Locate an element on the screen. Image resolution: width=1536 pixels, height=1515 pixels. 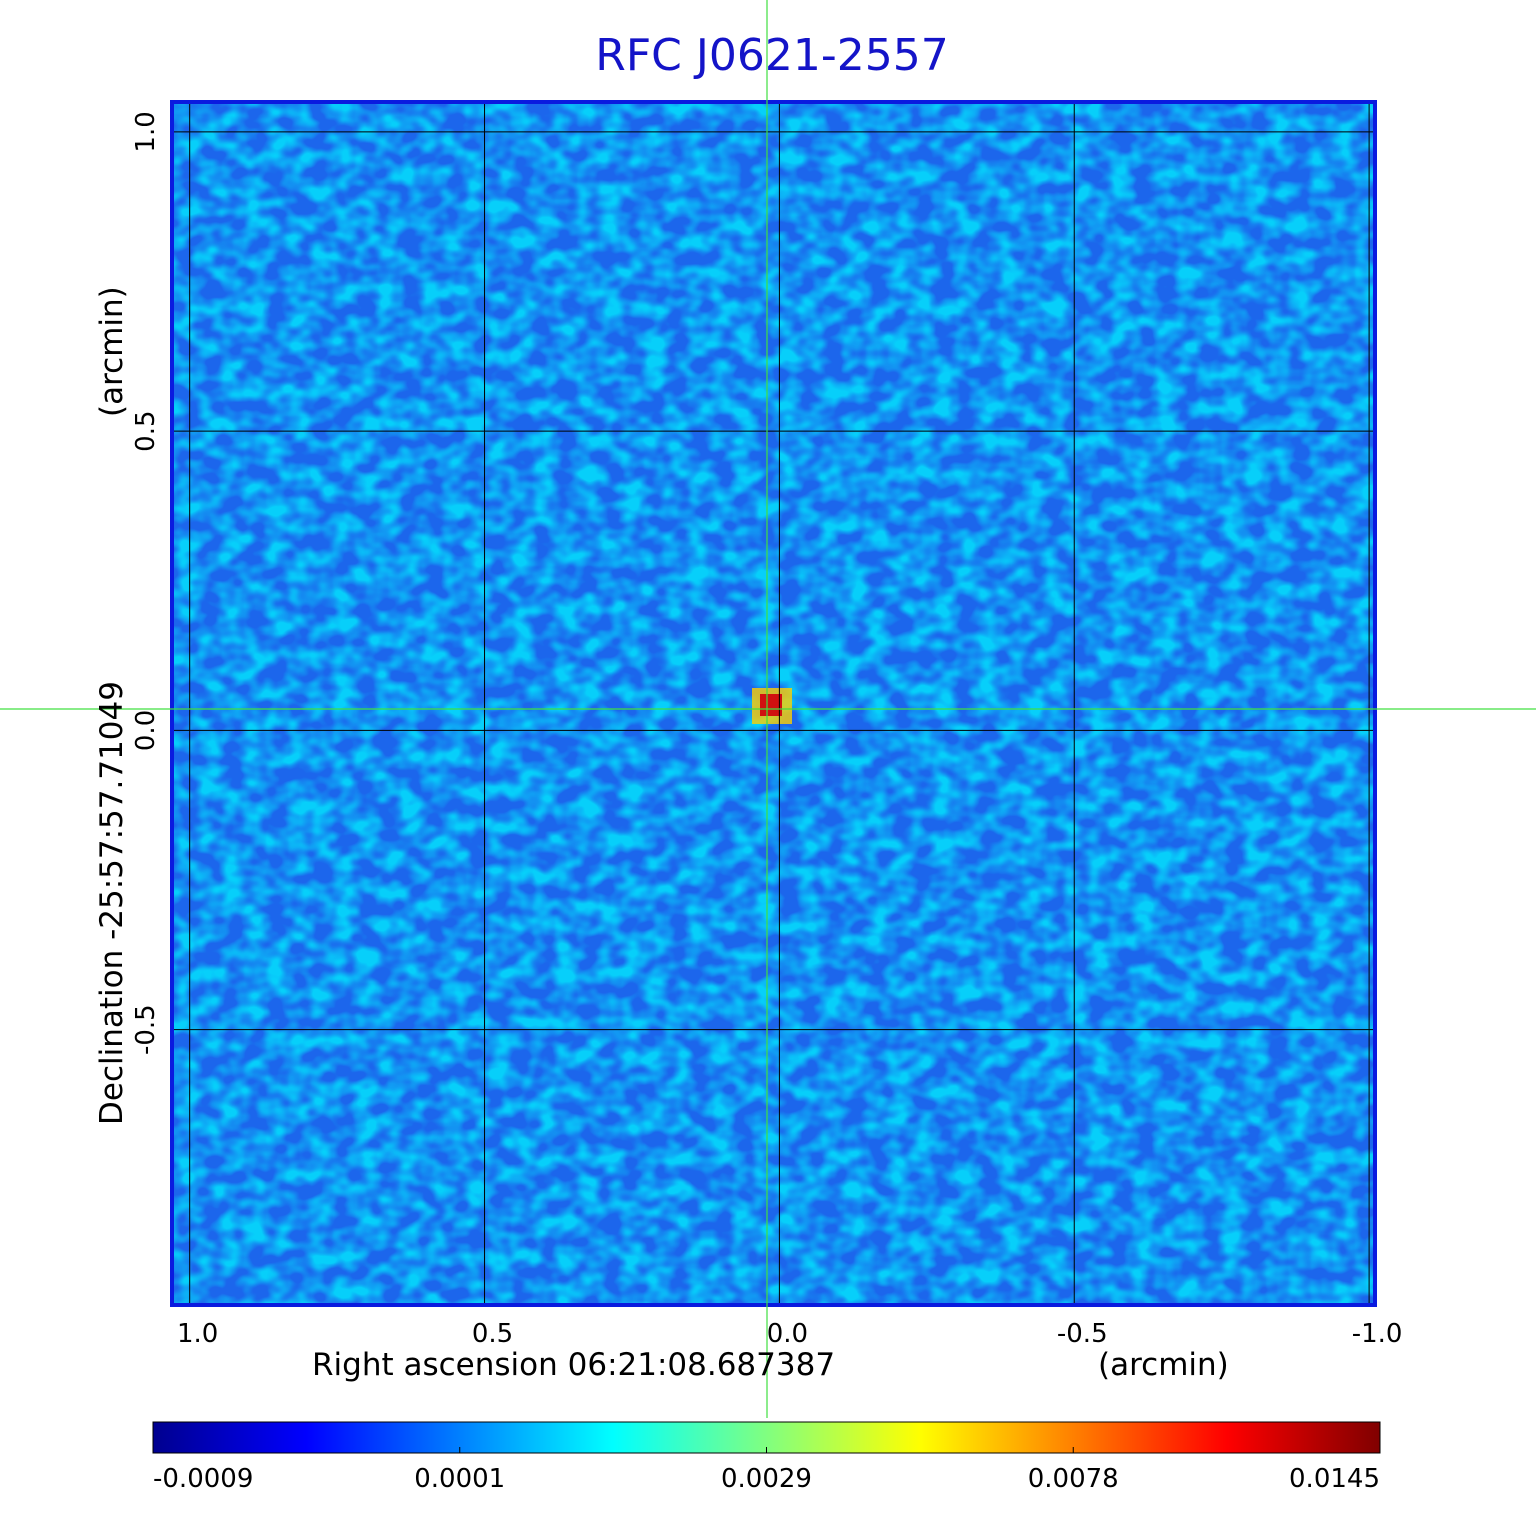
y-tick-label: 0.0 is located at coordinates (146, 730).